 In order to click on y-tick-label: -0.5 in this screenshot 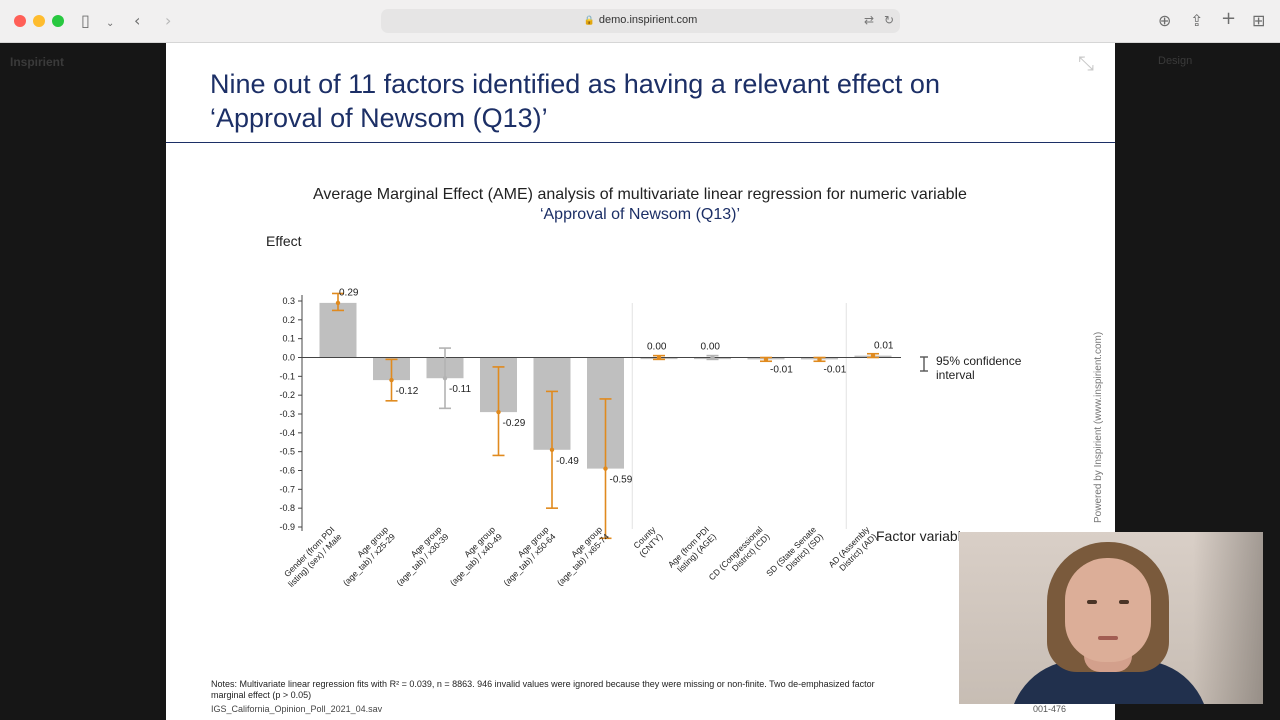, I will do `click(287, 452)`.